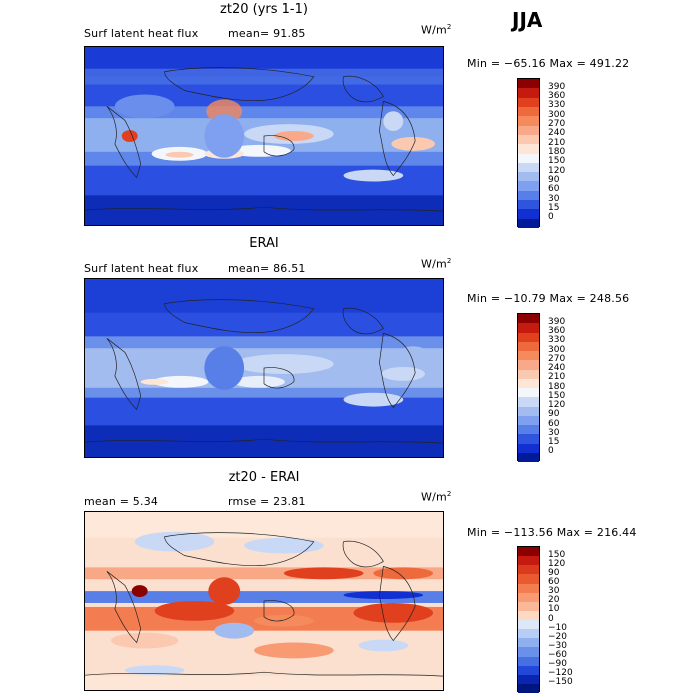 The height and width of the screenshot is (700, 700). What do you see at coordinates (264, 136) in the screenshot?
I see `panel-1-map` at bounding box center [264, 136].